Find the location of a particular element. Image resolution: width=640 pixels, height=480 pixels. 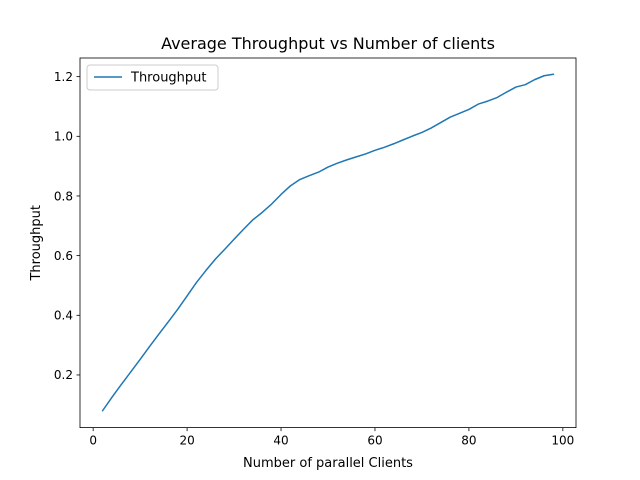

legend-label-throughput: Throughput is located at coordinates (168, 78).